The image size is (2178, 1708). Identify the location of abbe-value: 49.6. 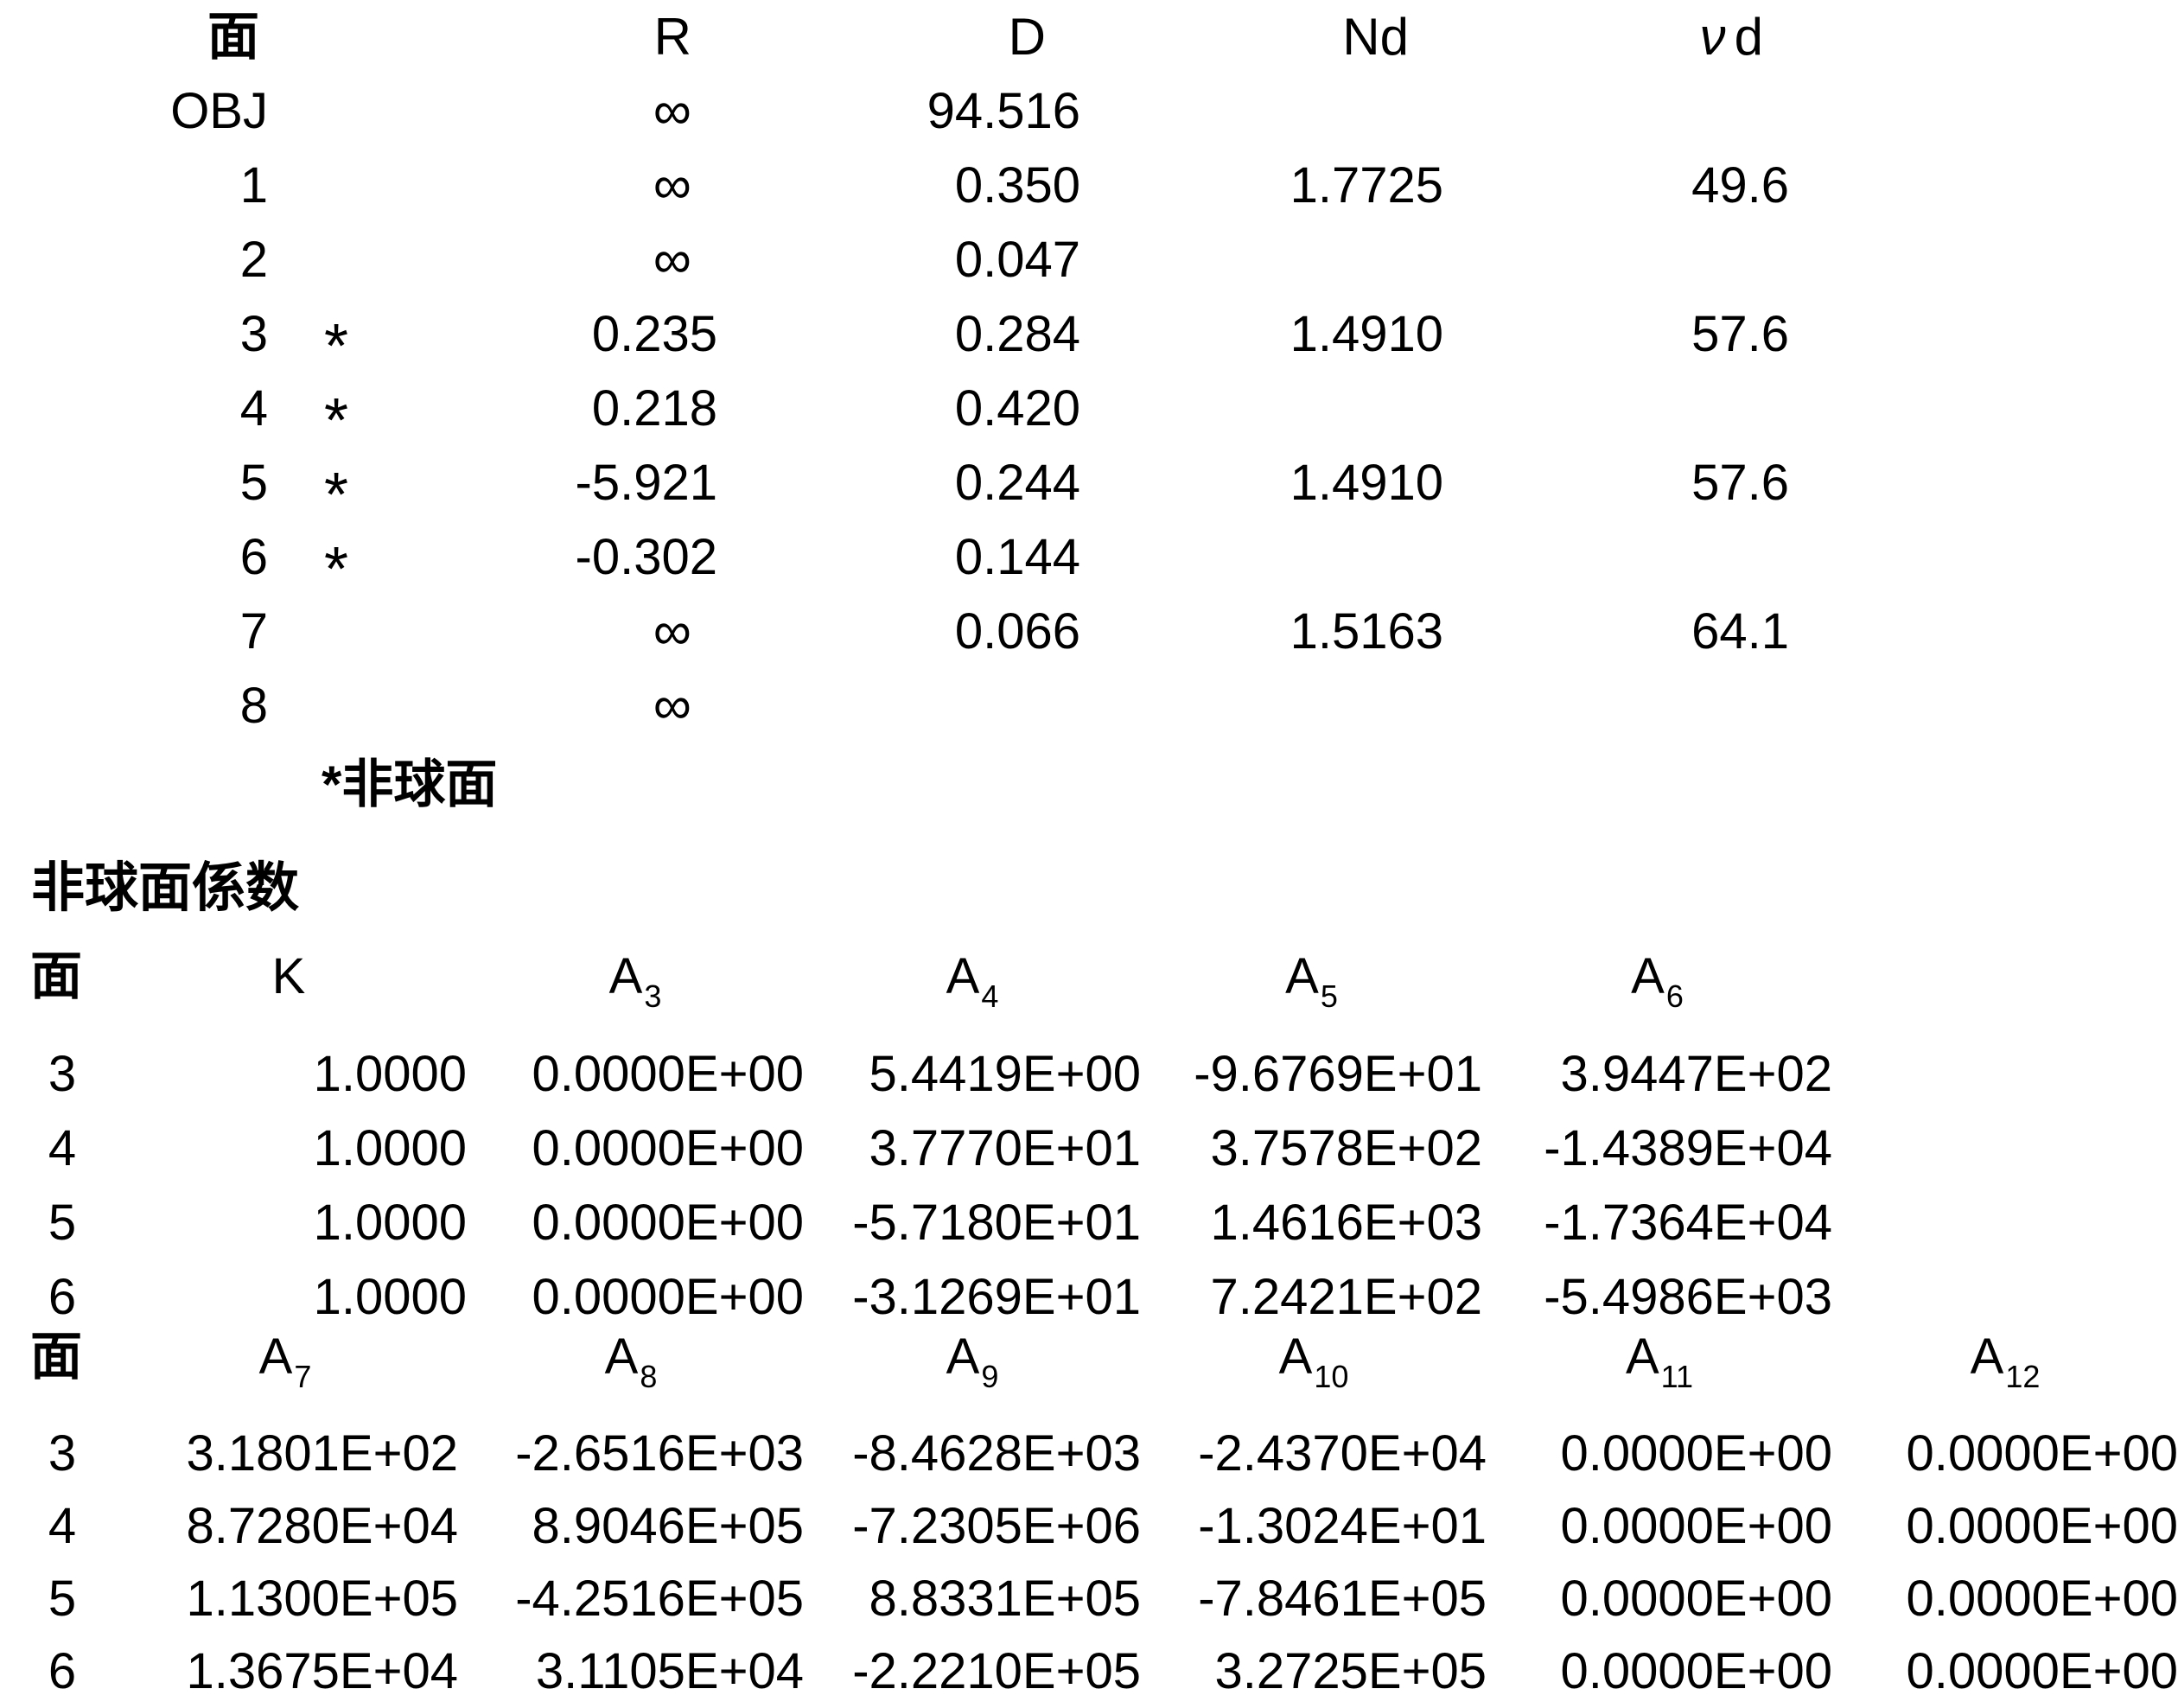
(1740, 185).